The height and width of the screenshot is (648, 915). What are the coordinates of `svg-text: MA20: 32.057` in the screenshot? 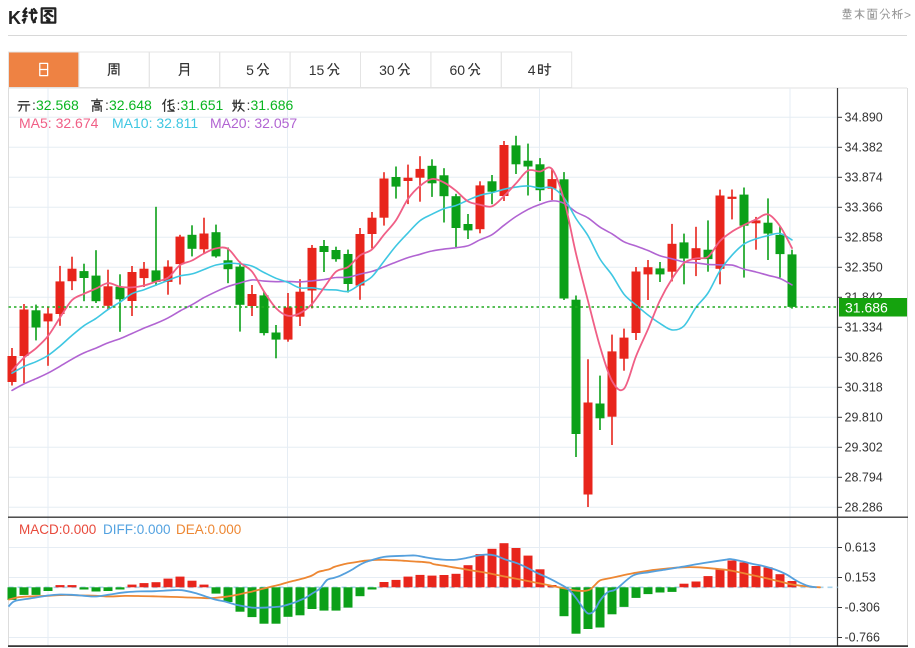 It's located at (253, 123).